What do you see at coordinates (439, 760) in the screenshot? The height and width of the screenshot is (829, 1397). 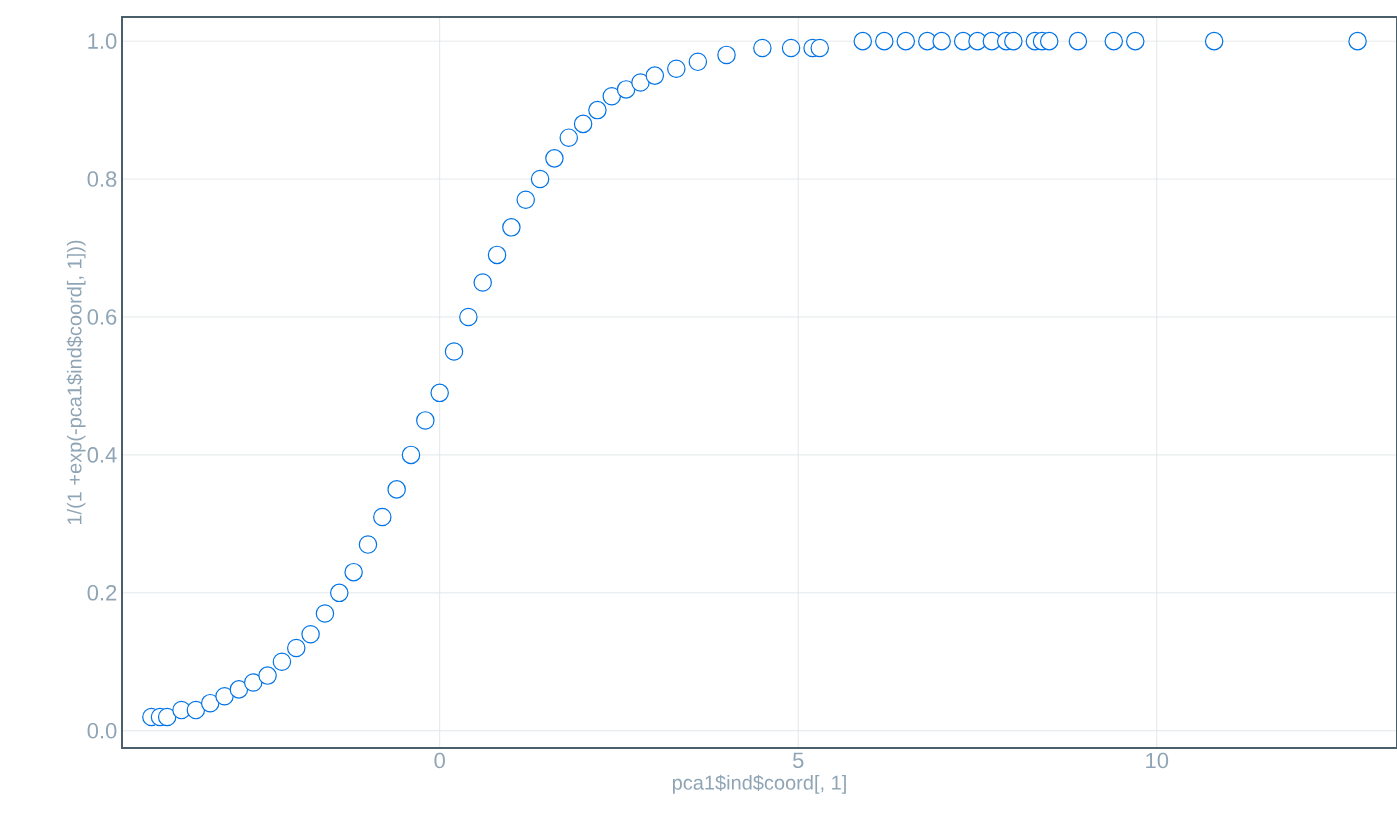 I see `x-tick-label: 0` at bounding box center [439, 760].